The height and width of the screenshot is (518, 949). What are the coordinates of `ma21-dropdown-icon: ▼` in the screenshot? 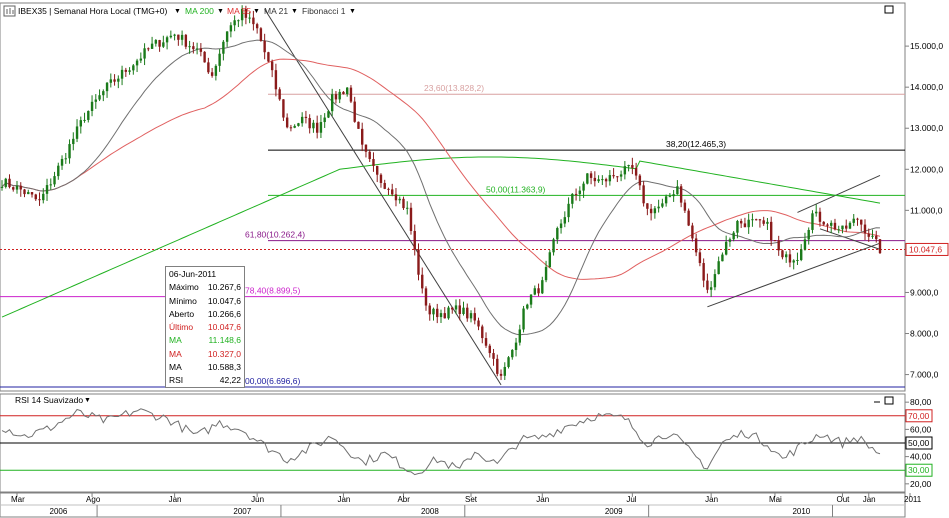 It's located at (294, 11).